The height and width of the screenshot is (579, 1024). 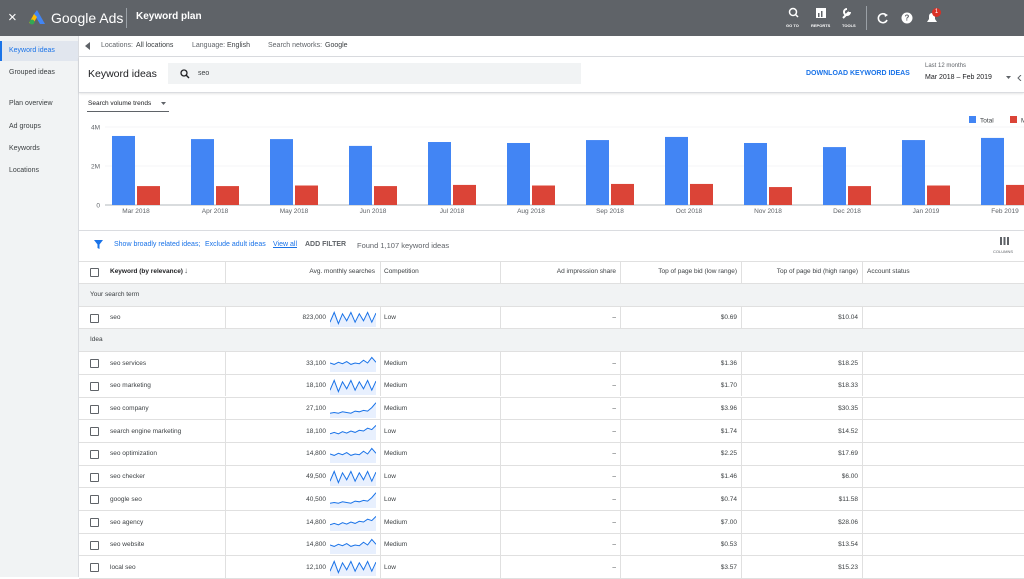 What do you see at coordinates (531, 211) in the screenshot?
I see `x-tick-label: Aug 2018` at bounding box center [531, 211].